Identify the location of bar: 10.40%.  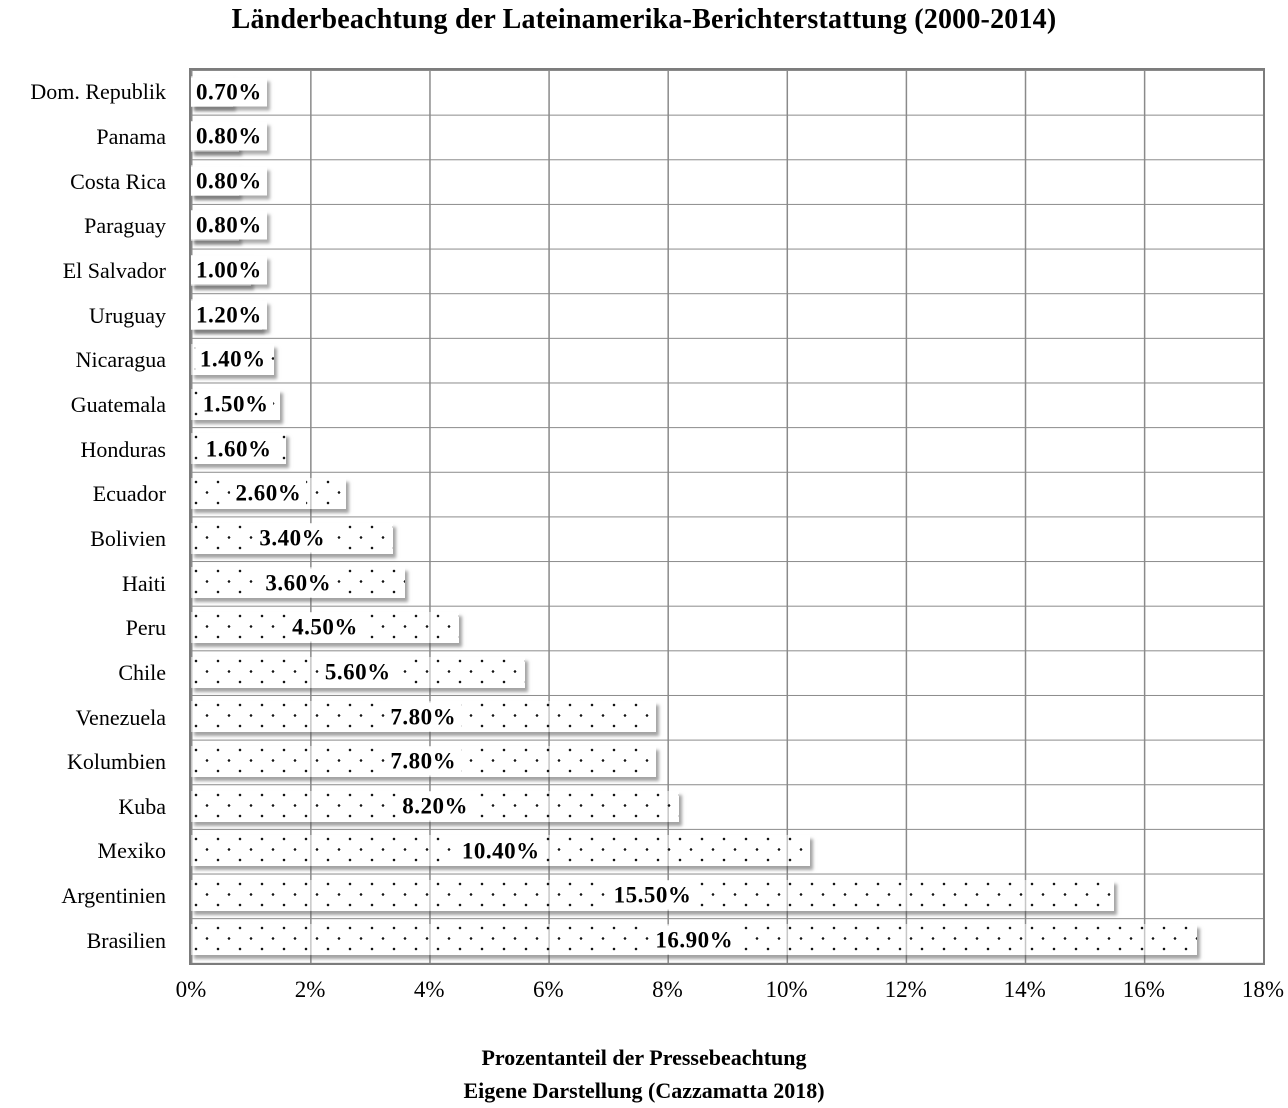
(501, 851).